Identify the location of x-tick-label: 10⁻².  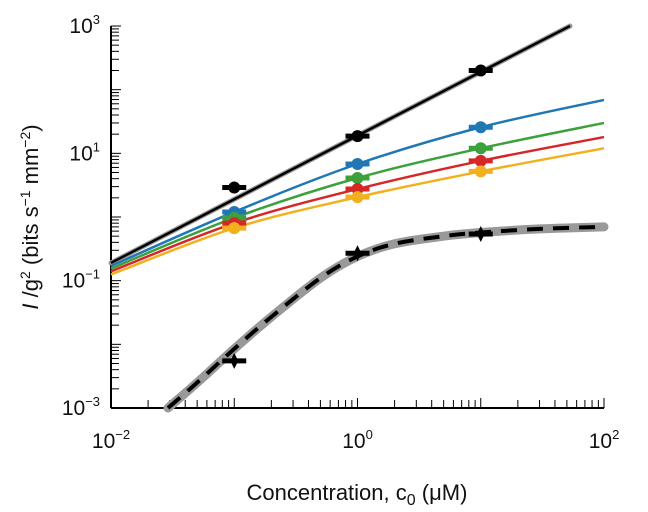
(111, 440).